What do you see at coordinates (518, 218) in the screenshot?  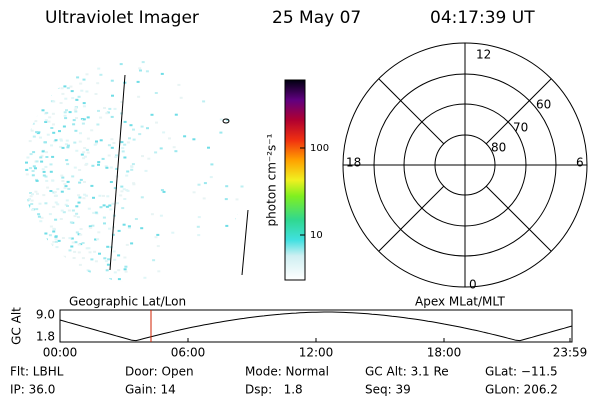 I see `spoke` at bounding box center [518, 218].